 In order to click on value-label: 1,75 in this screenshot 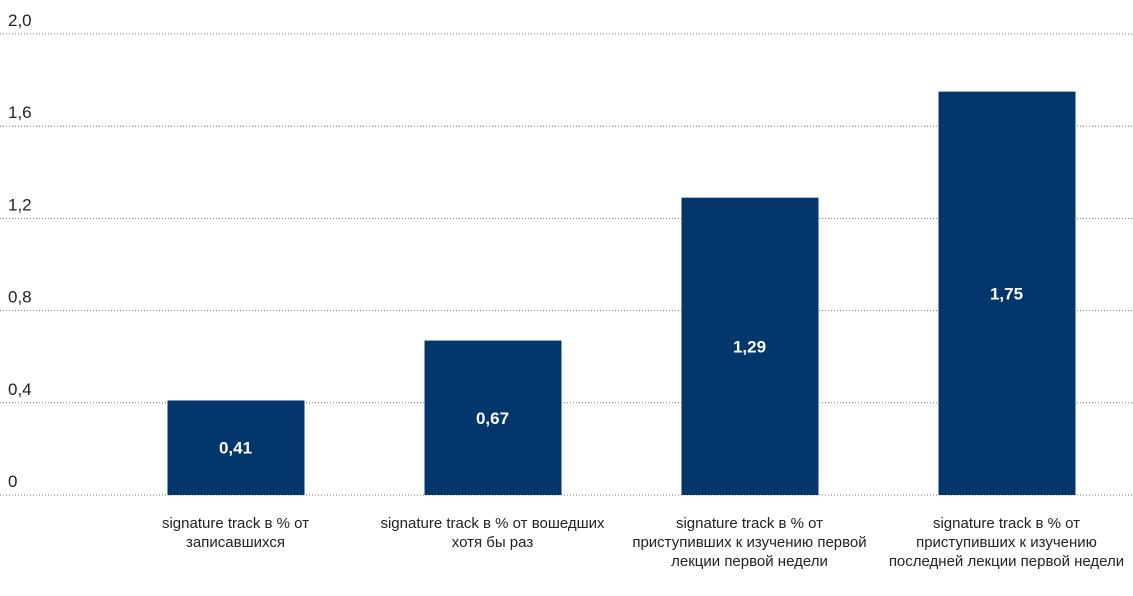, I will do `click(1006, 293)`.